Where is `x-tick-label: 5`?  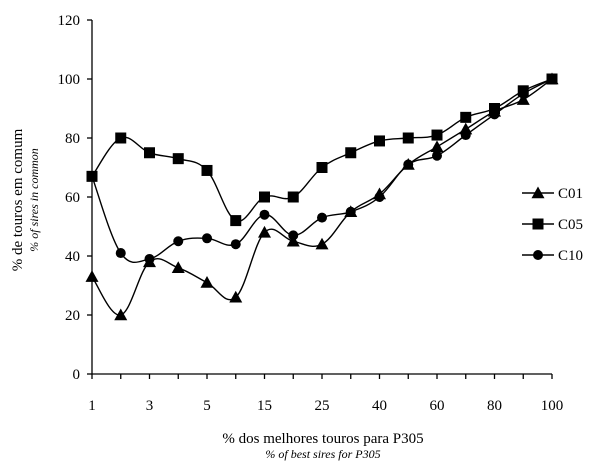
x-tick-label: 5 is located at coordinates (207, 406).